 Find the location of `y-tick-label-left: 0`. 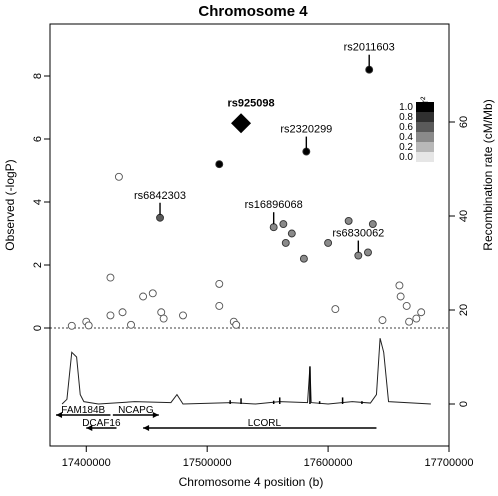

y-tick-label-left: 0 is located at coordinates (38, 328).